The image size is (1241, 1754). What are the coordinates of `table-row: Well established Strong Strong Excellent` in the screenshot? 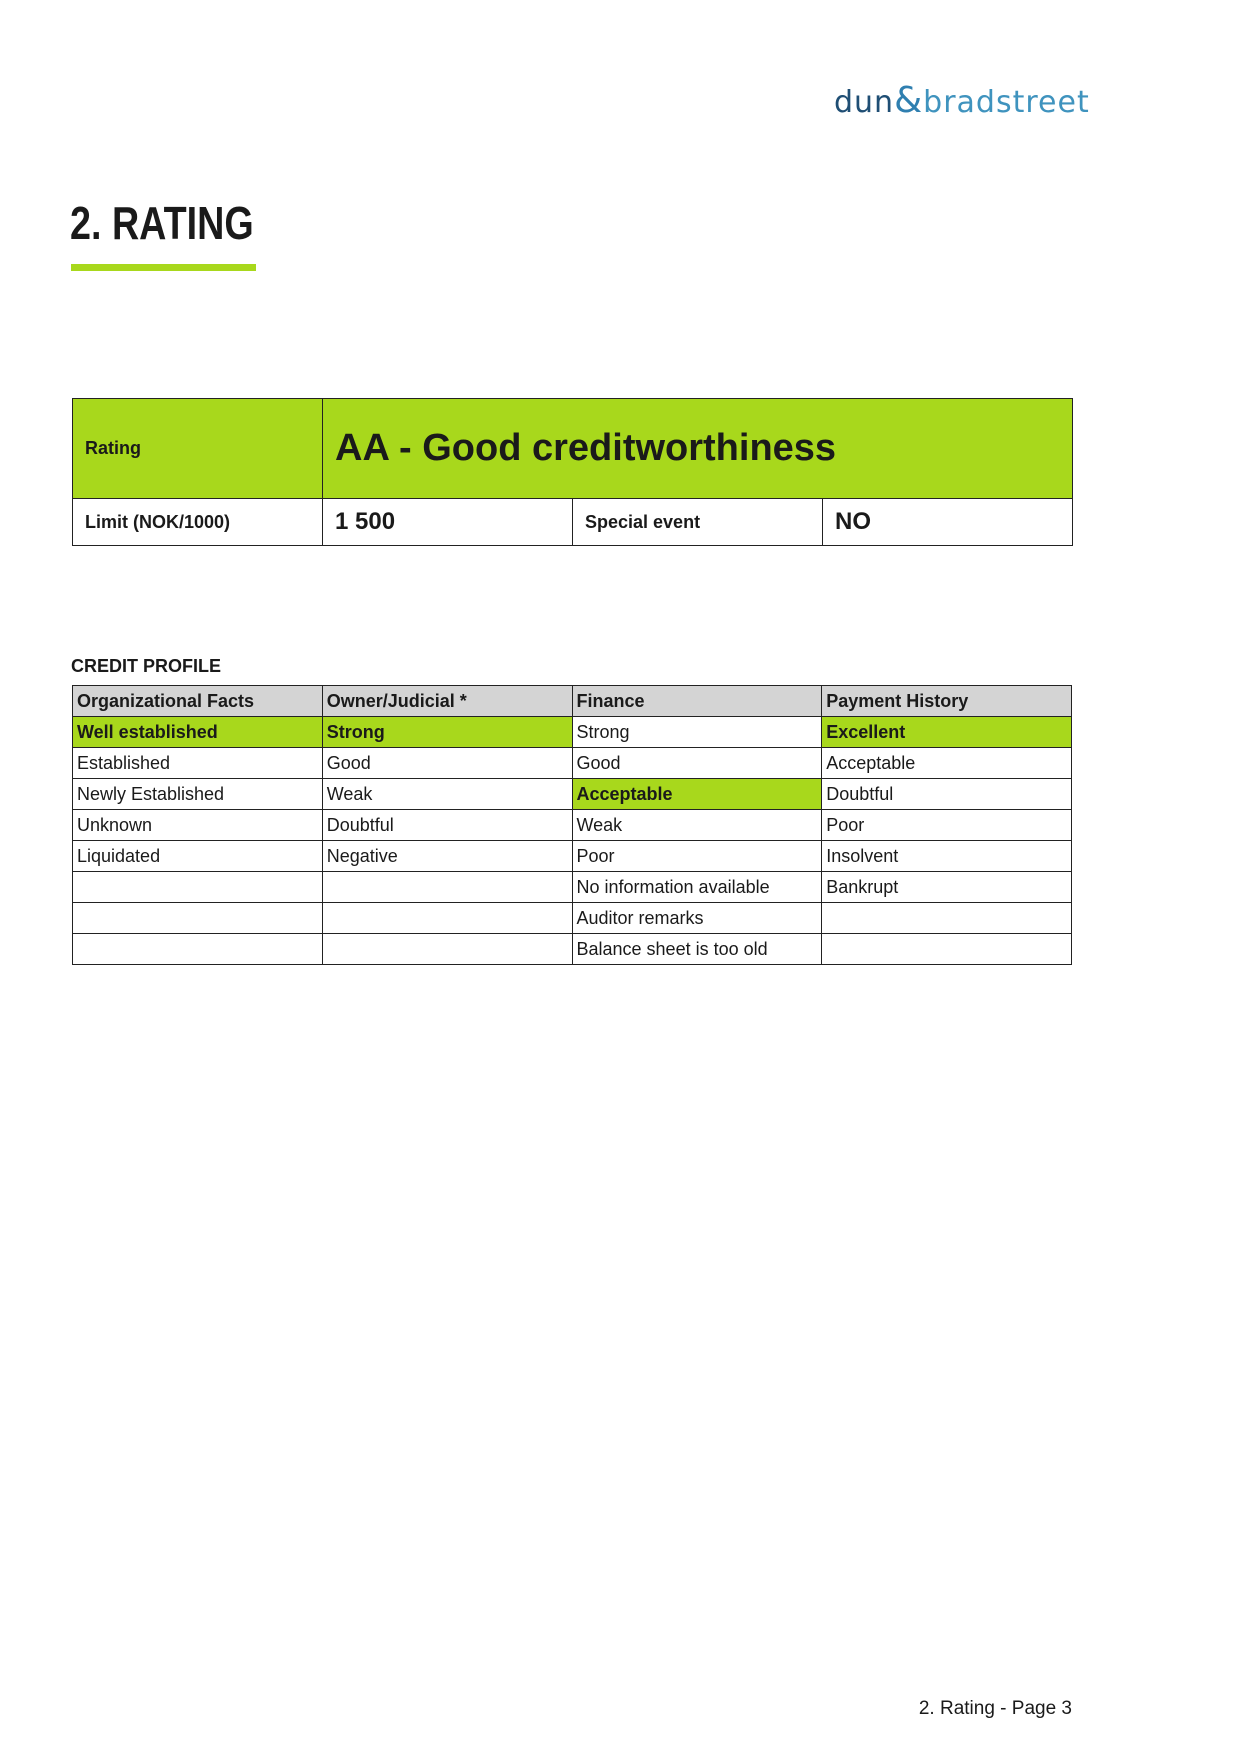 It's located at (572, 732).